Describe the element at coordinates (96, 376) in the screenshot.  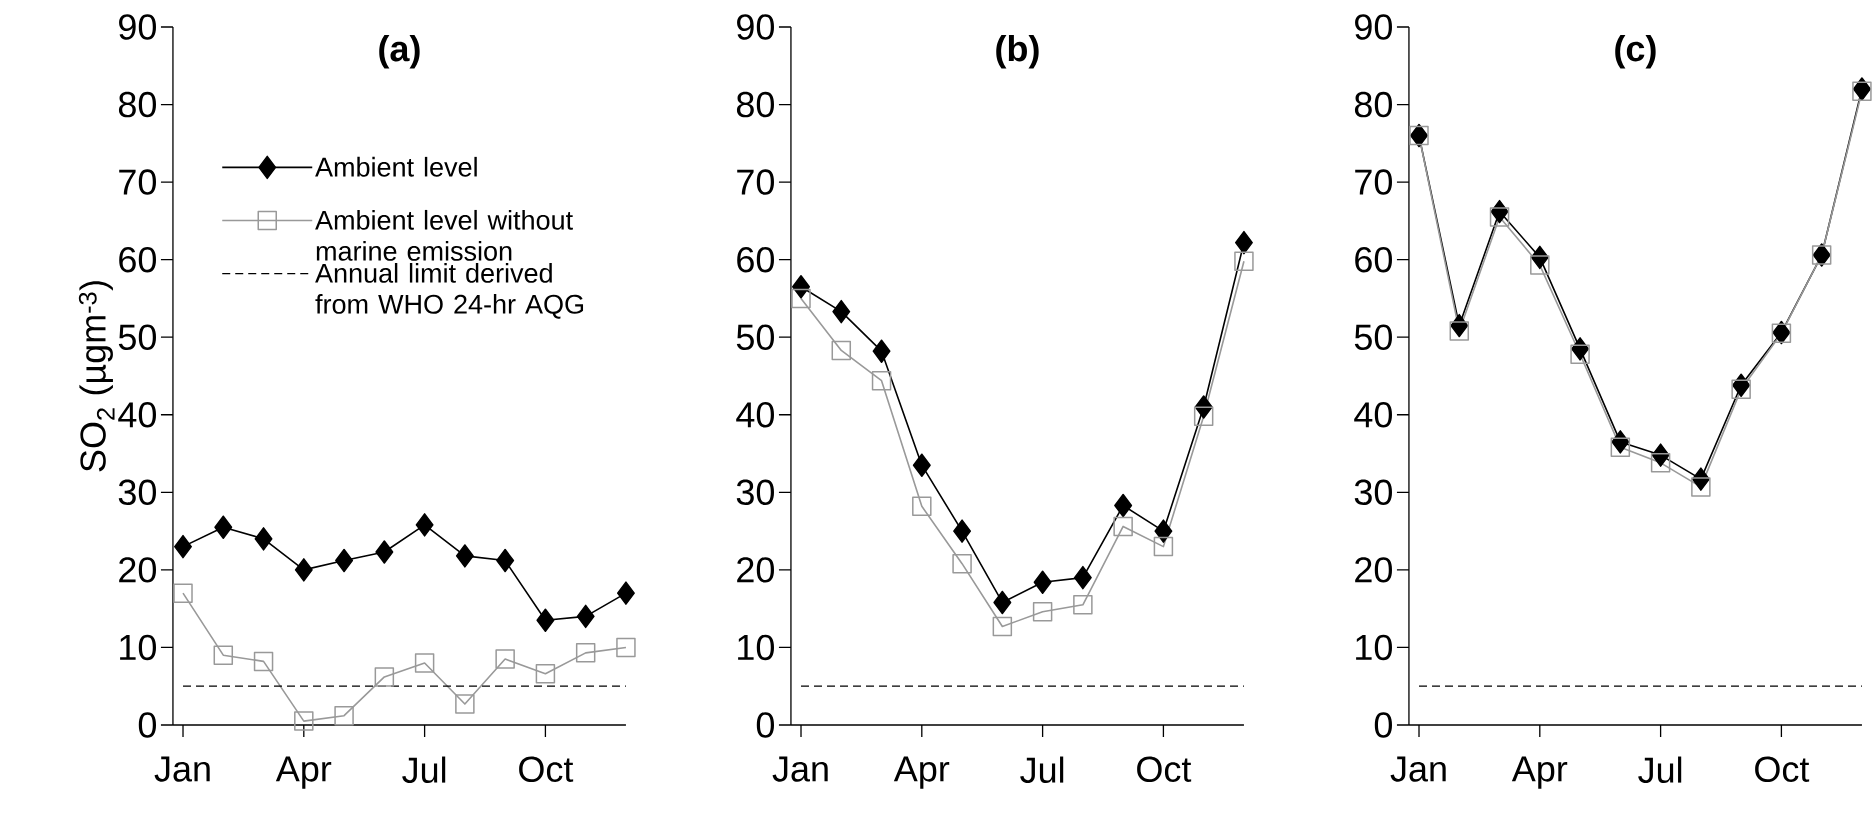
I see `y-axis-title: SO$_{2}$ (µgm$^{-3}$)` at that location.